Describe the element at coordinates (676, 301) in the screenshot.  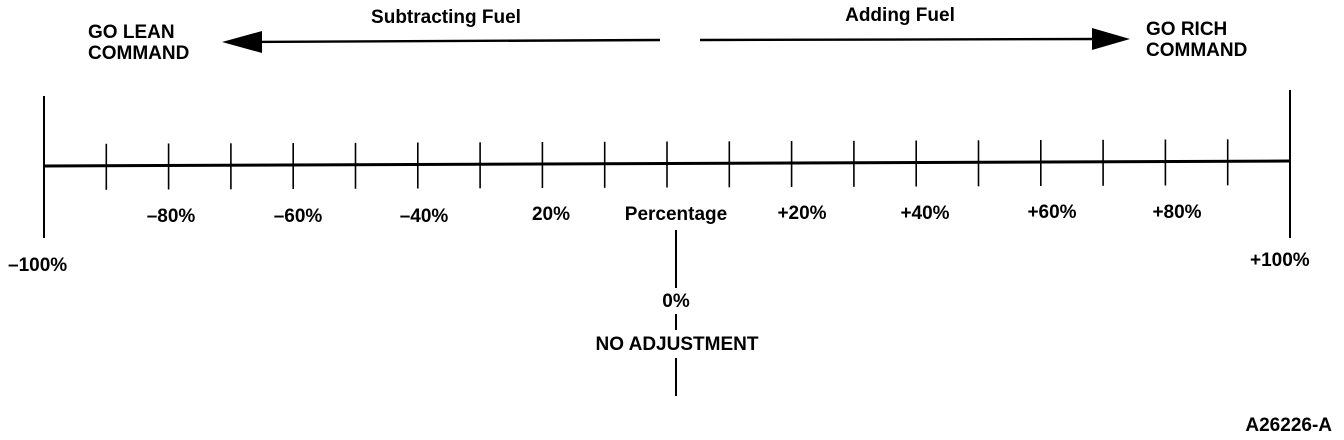
I see `zero-percent-label: 0%` at that location.